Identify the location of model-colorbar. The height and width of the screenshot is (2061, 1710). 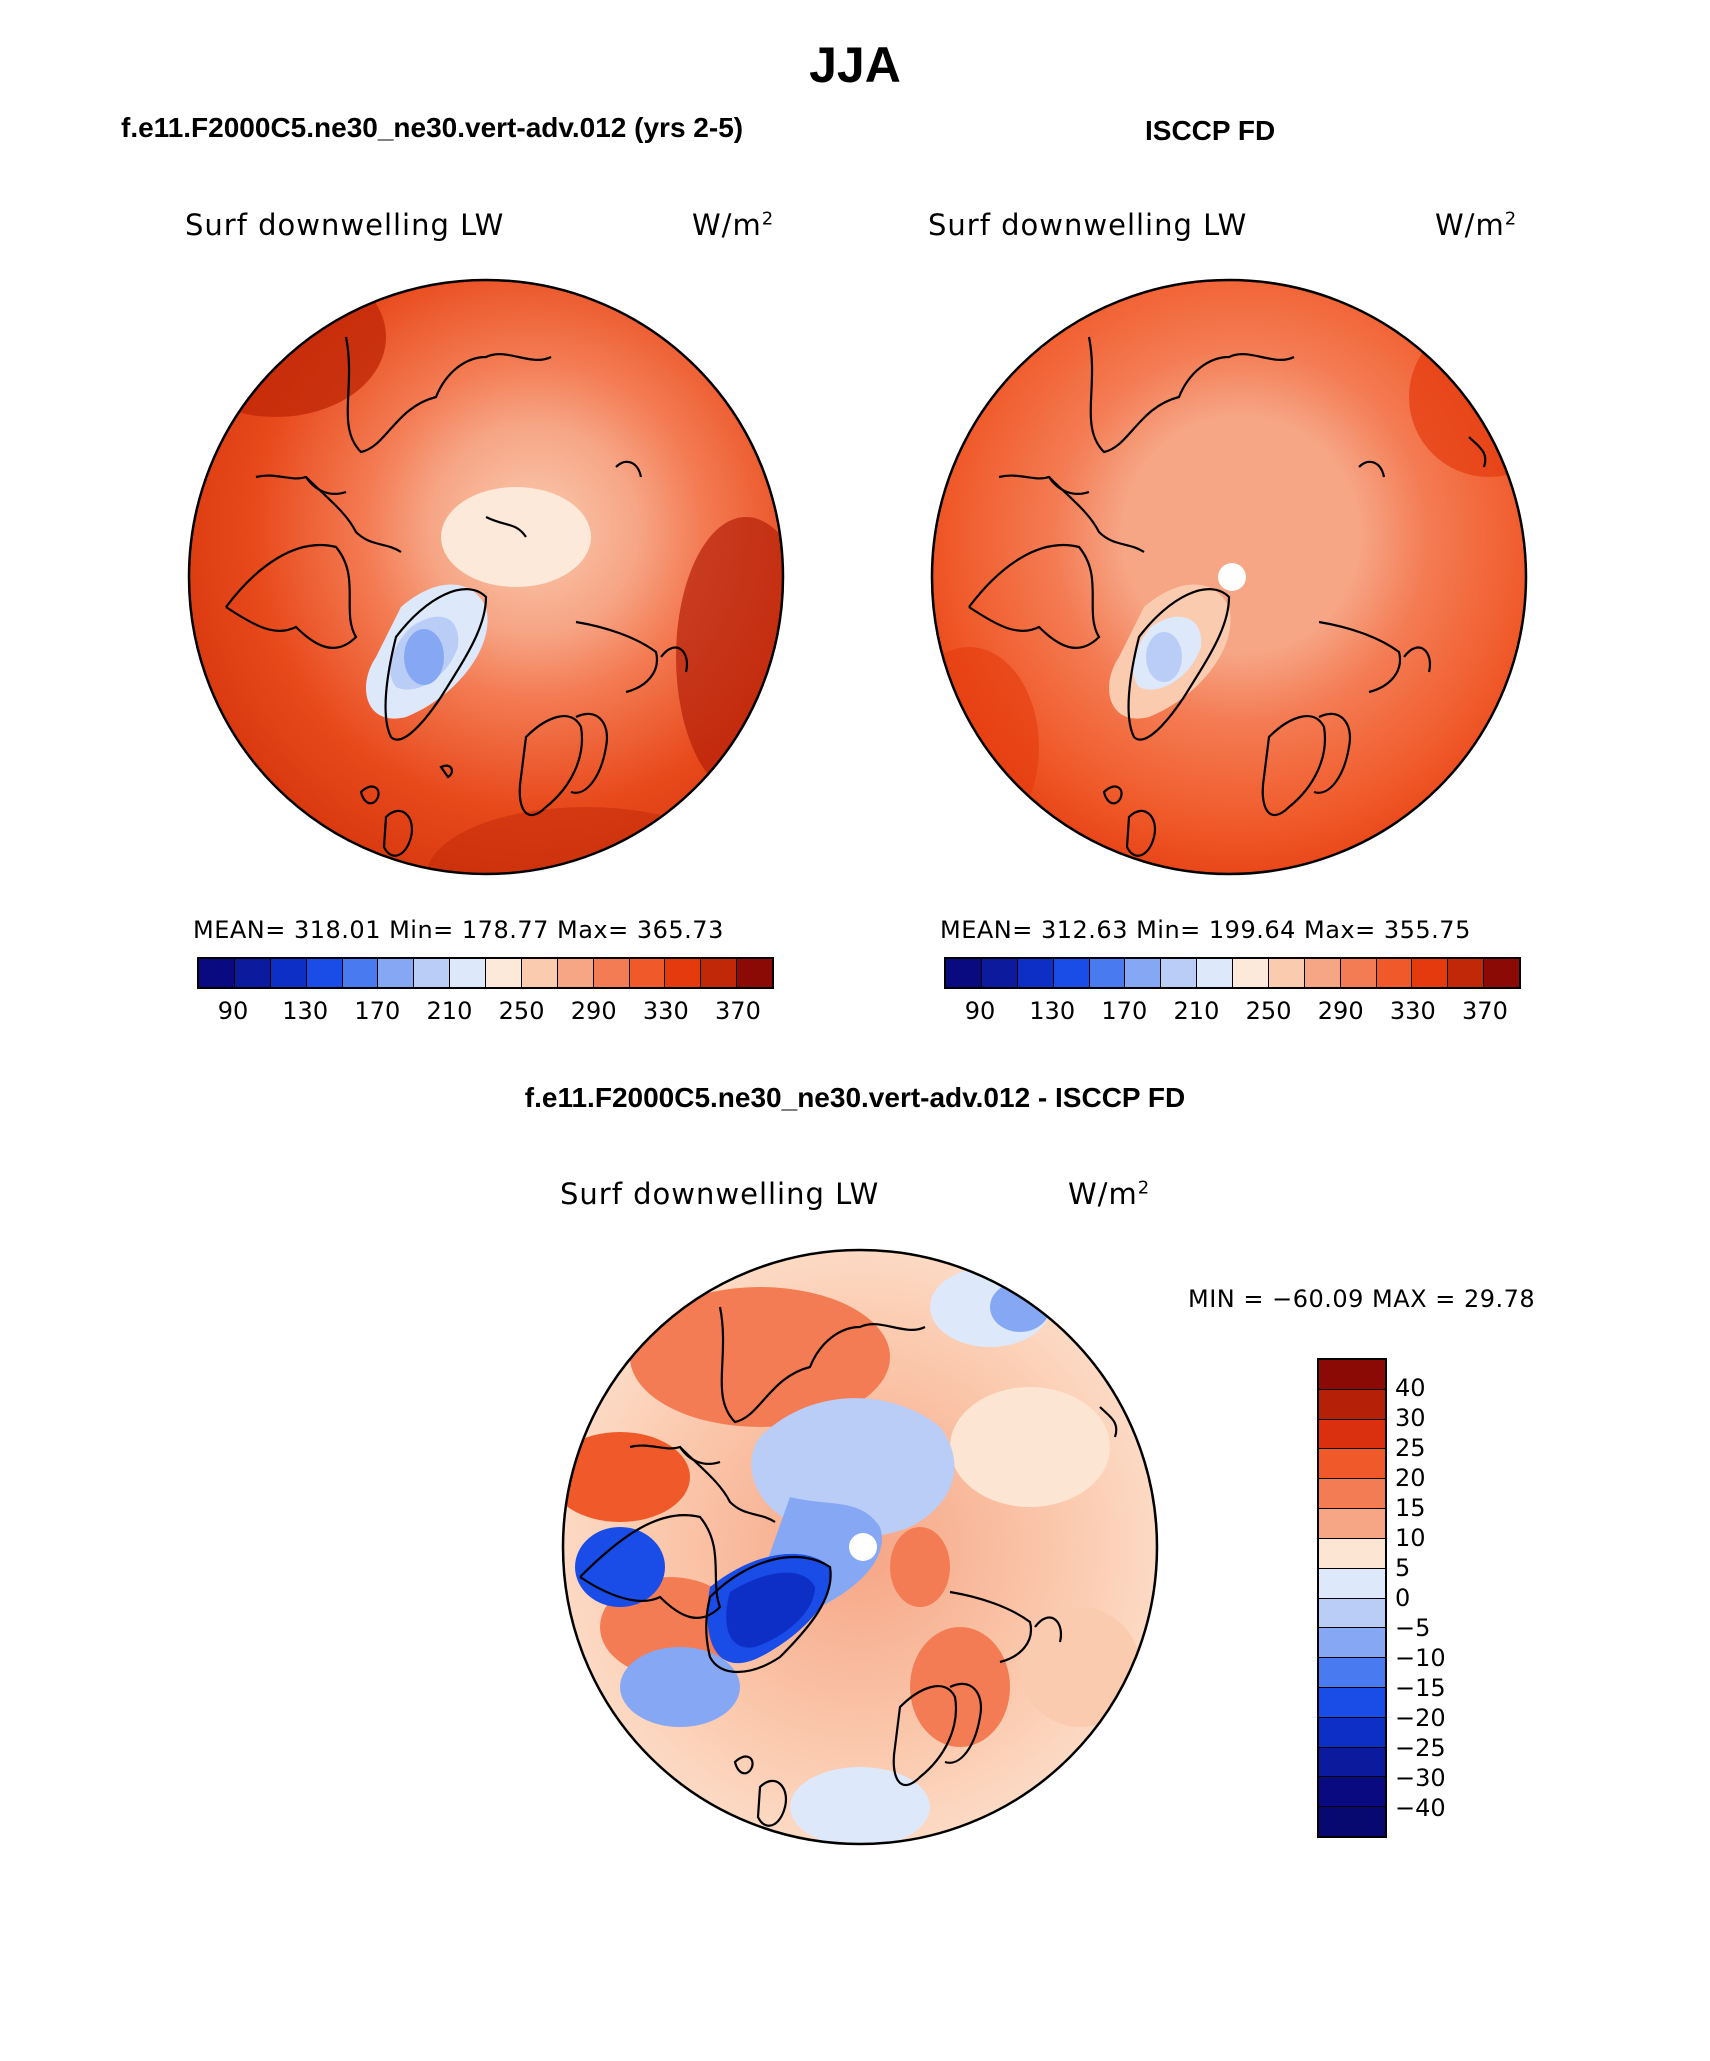
(485, 973).